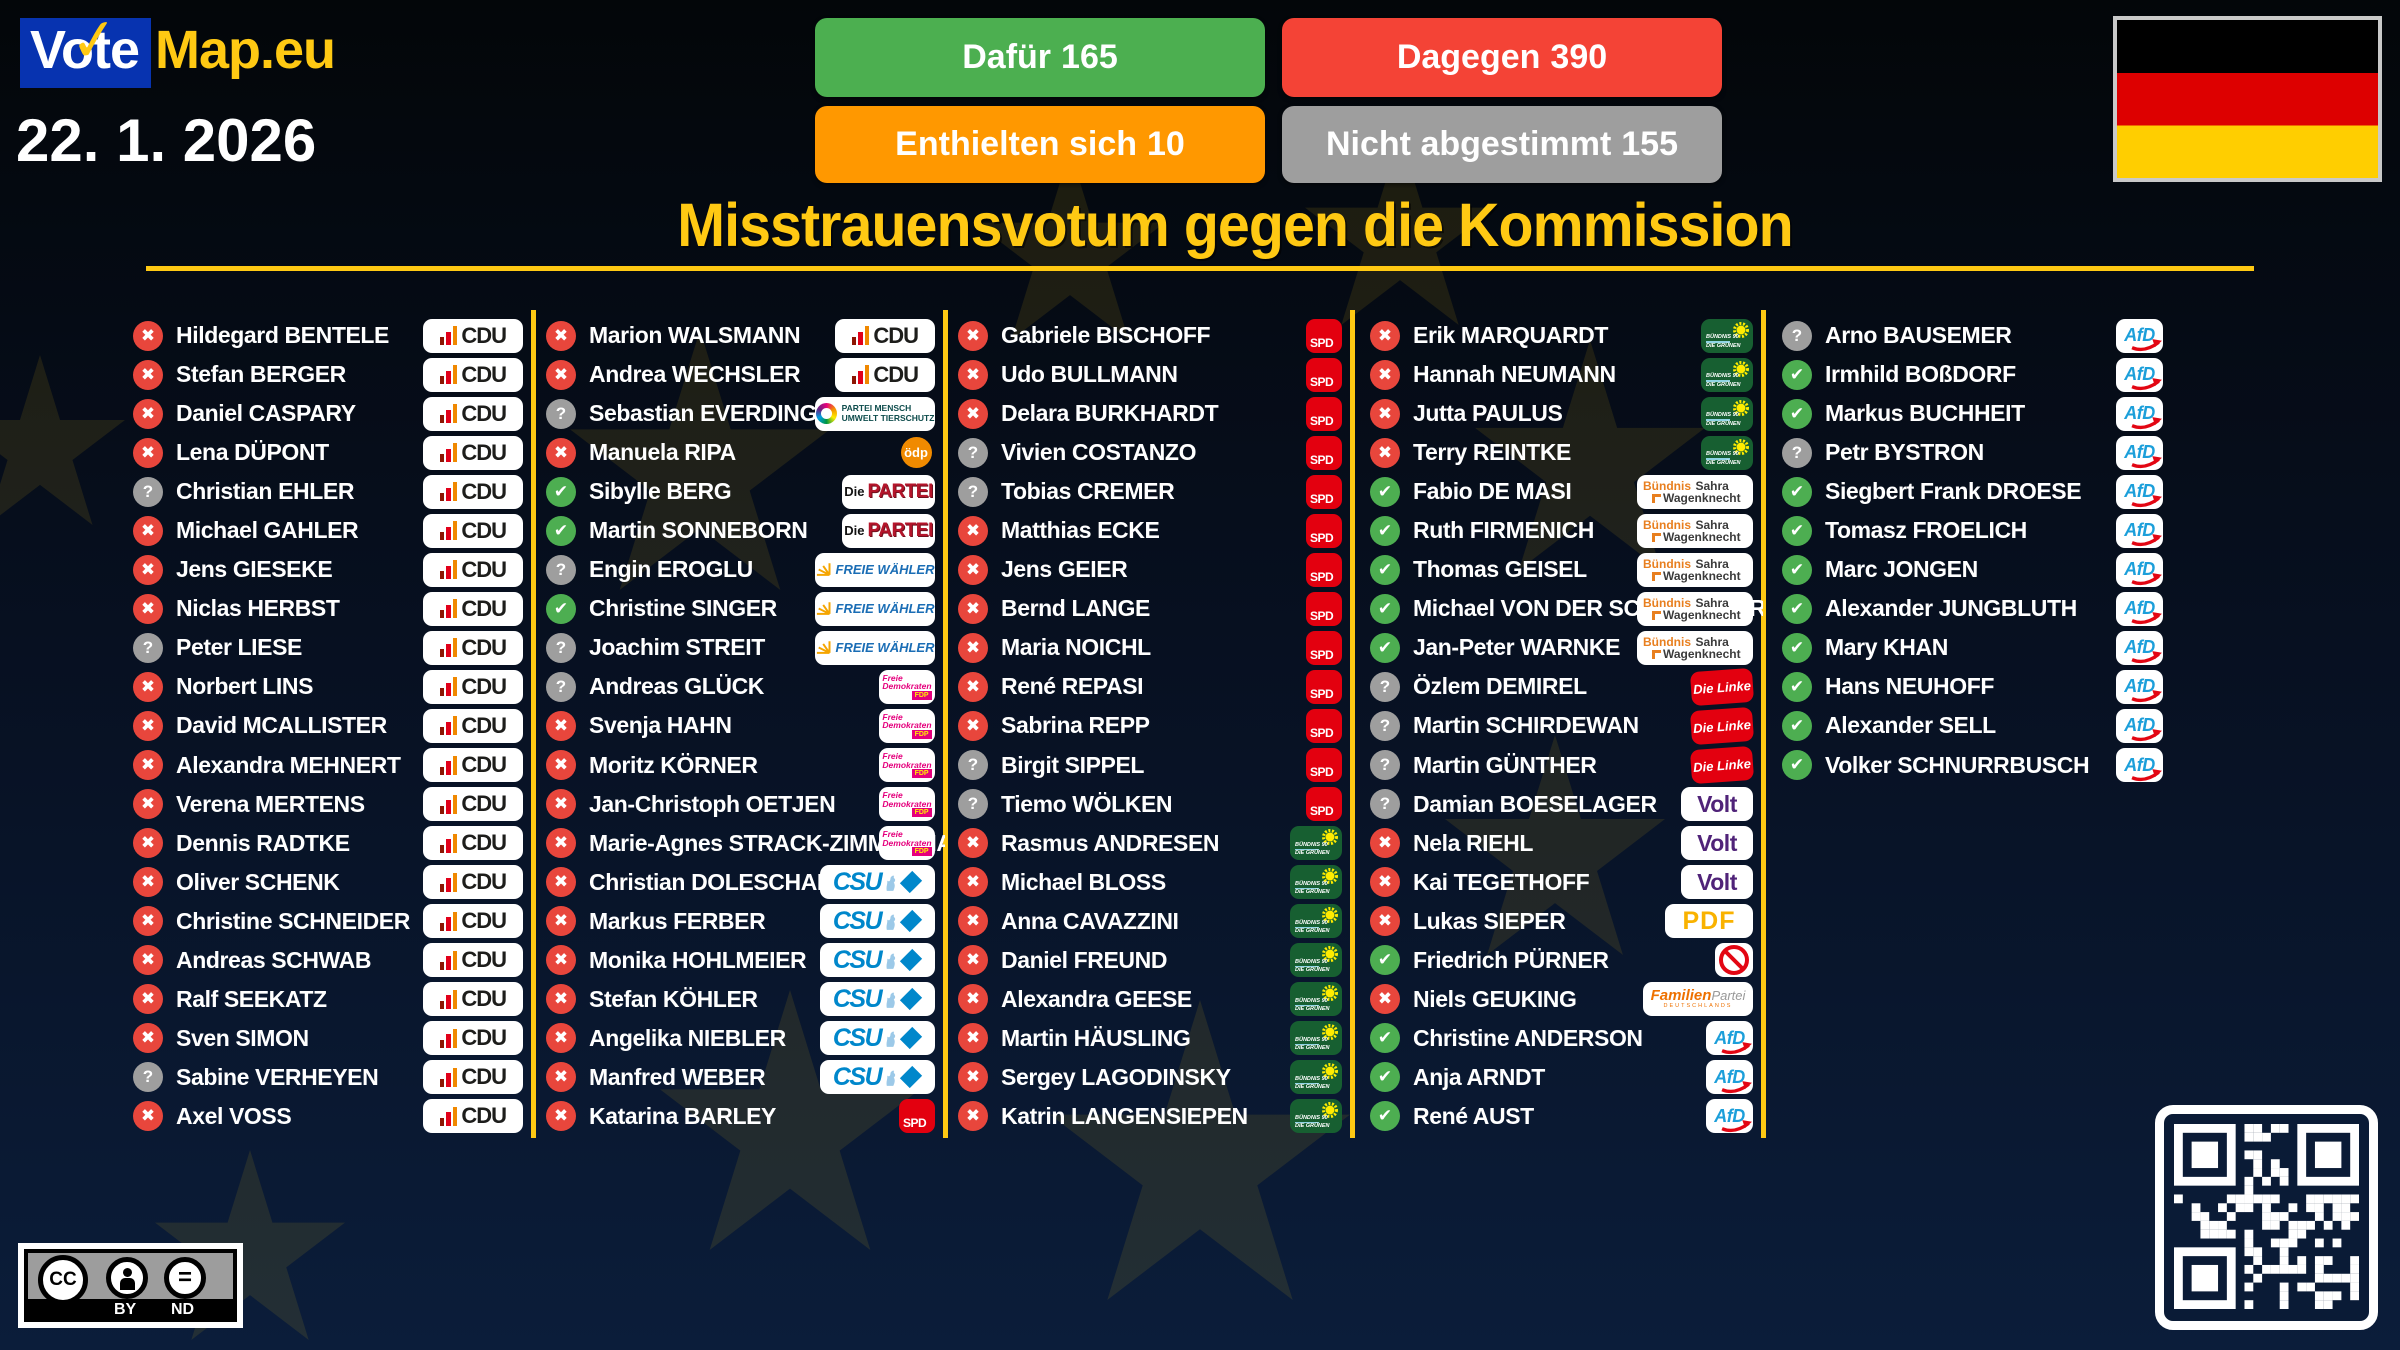 The image size is (2400, 1350). Describe the element at coordinates (1977, 452) in the screenshot. I see `mep-row: ? Petr BYSTRON AfD` at that location.